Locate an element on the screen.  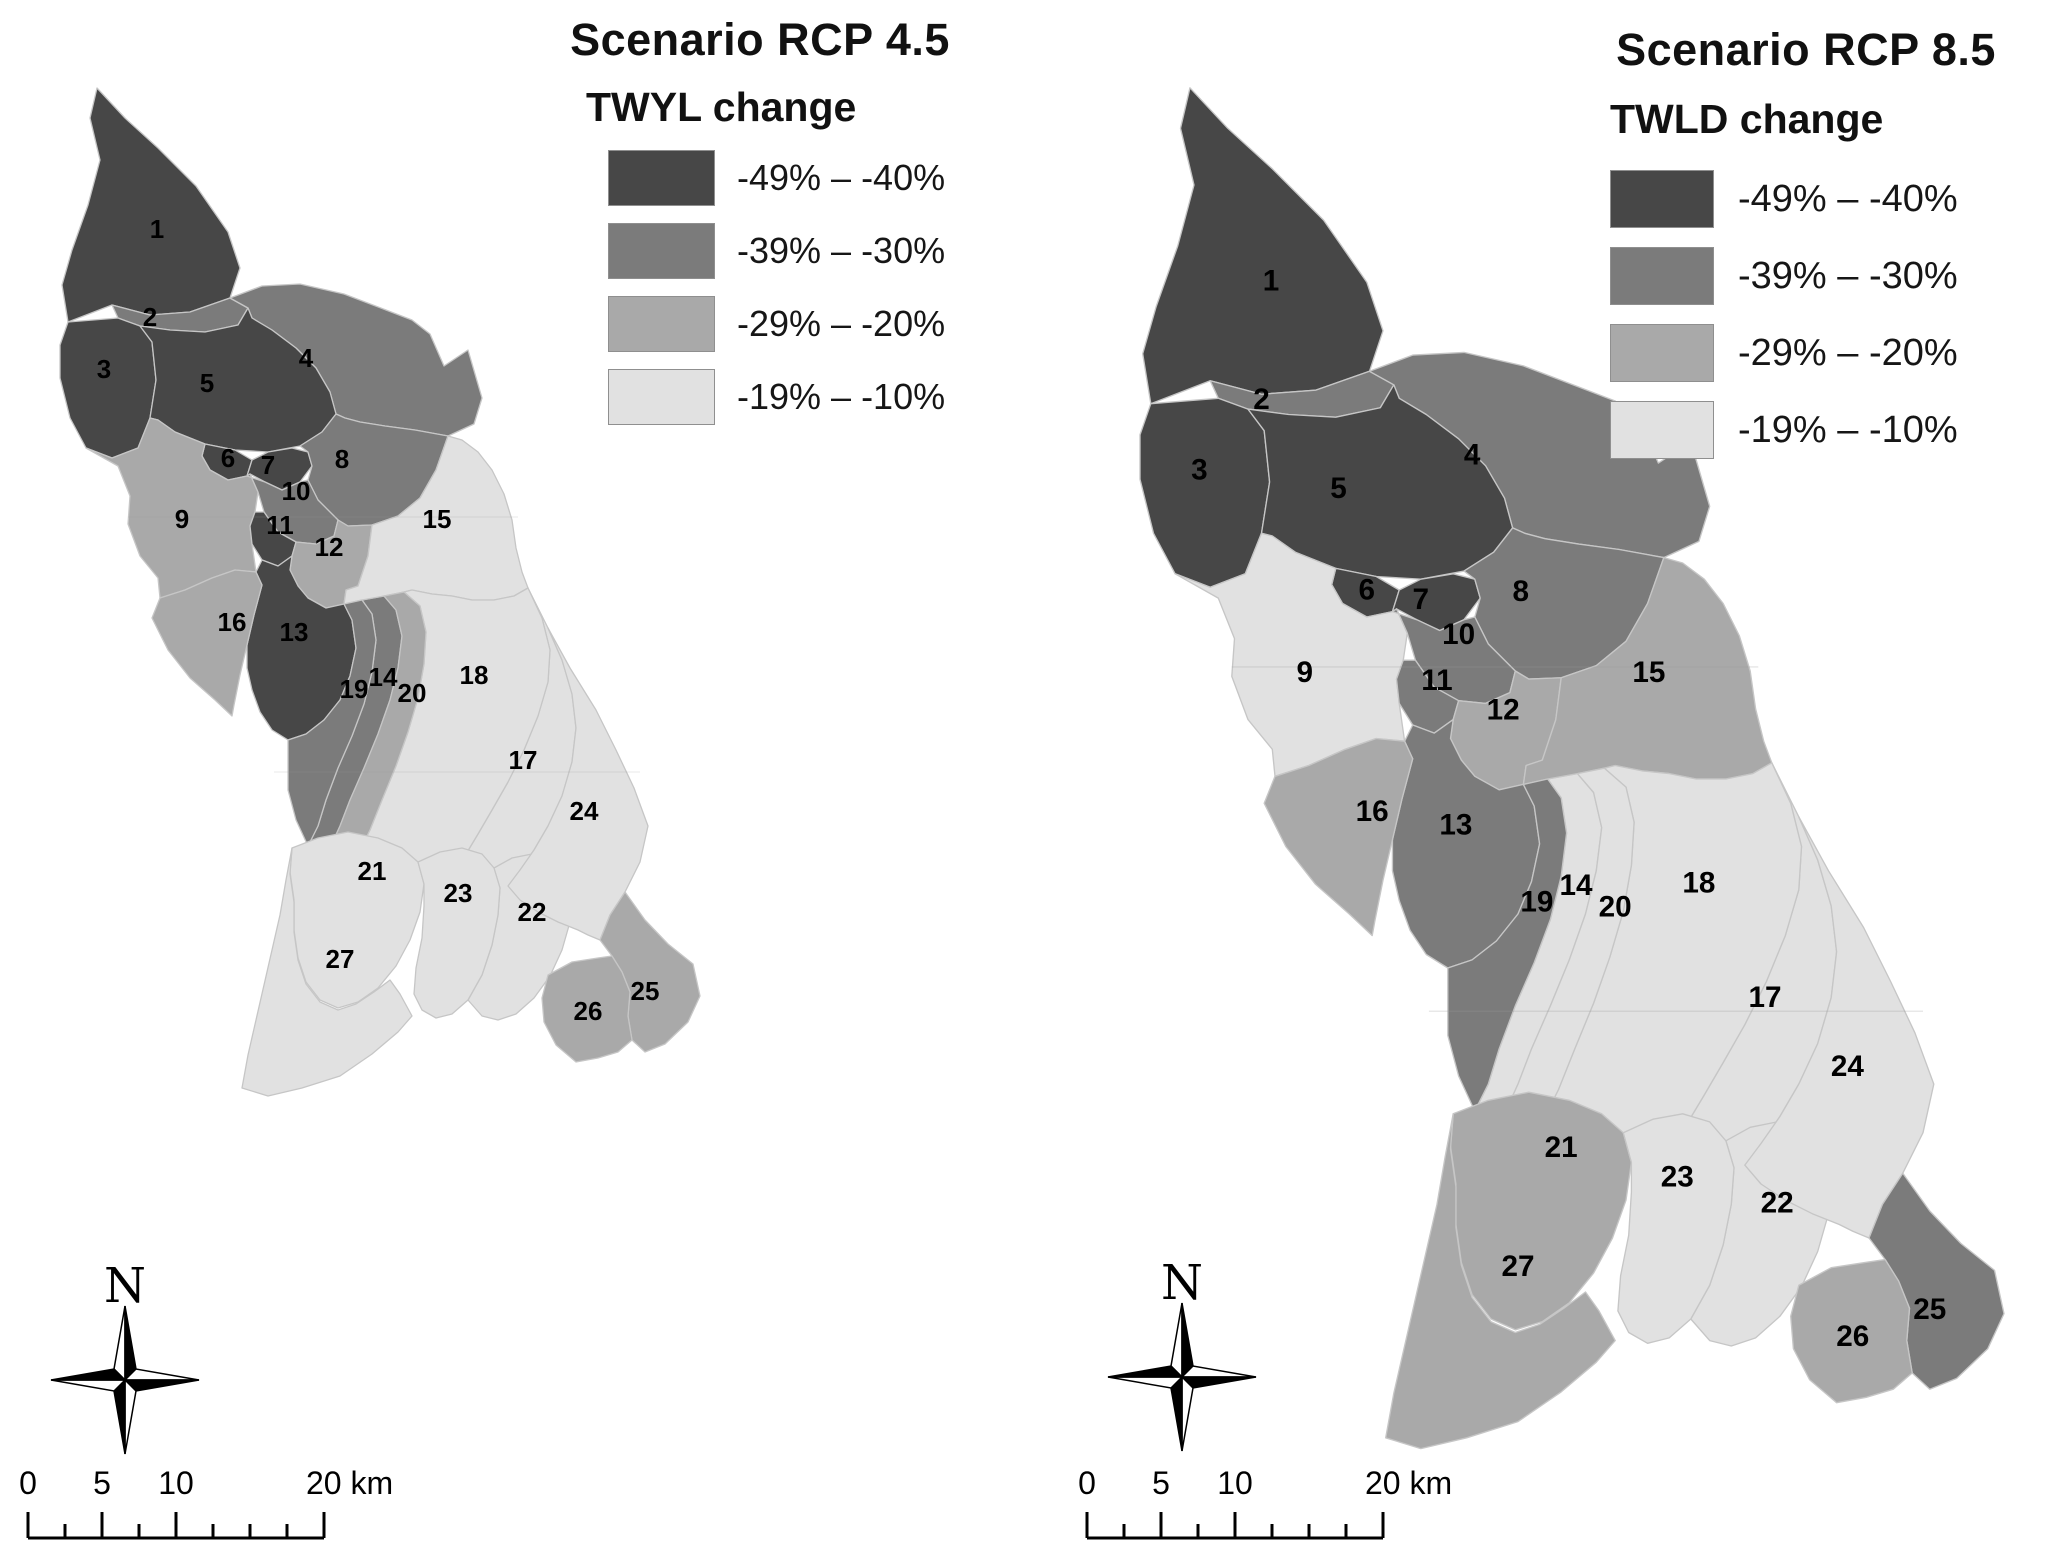
basin-21-region is located at coordinates (1541, 1211).